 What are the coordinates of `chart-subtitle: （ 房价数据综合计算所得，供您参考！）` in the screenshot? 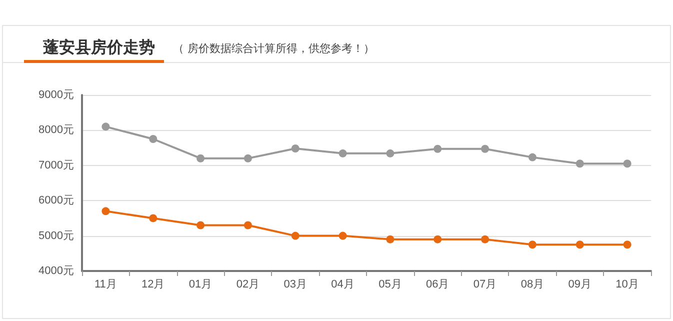 It's located at (273, 48).